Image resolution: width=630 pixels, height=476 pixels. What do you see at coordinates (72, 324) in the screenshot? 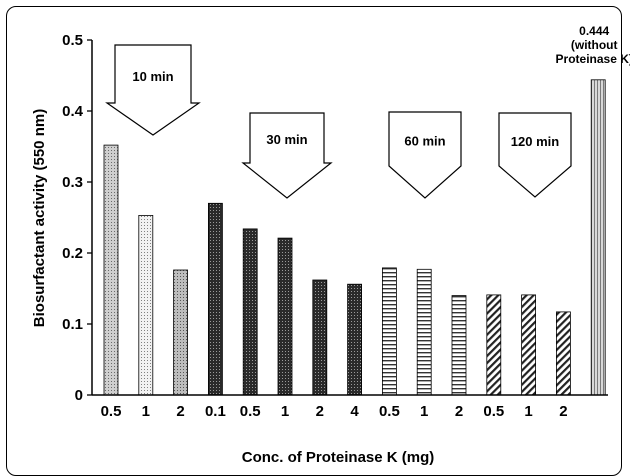
I see `y-tick-label: 0.1` at bounding box center [72, 324].